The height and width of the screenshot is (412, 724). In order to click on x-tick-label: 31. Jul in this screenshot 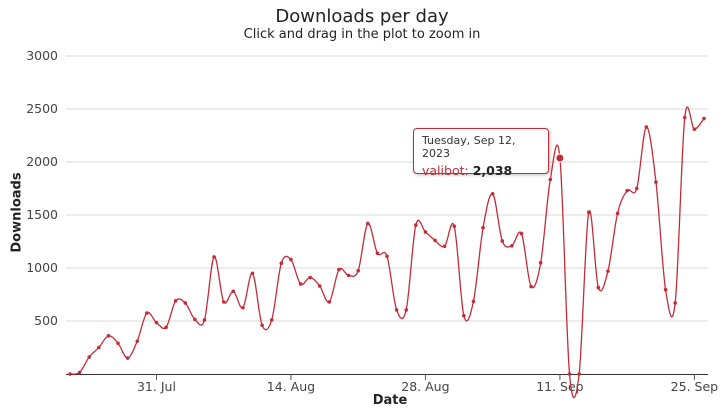, I will do `click(156, 386)`.